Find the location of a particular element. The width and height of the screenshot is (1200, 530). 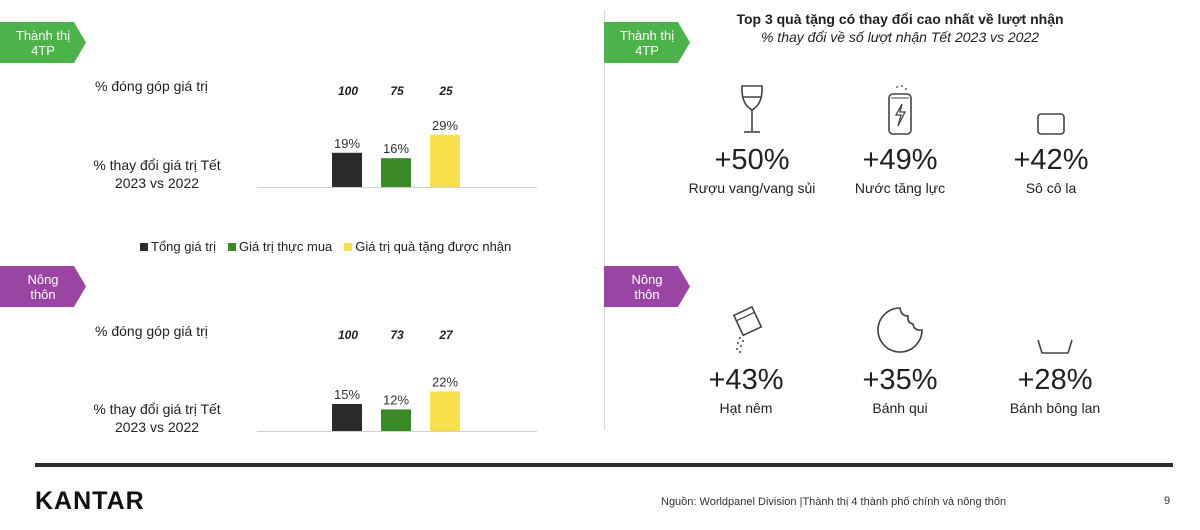

legend-item-total: Tổng giá trị is located at coordinates (178, 246).